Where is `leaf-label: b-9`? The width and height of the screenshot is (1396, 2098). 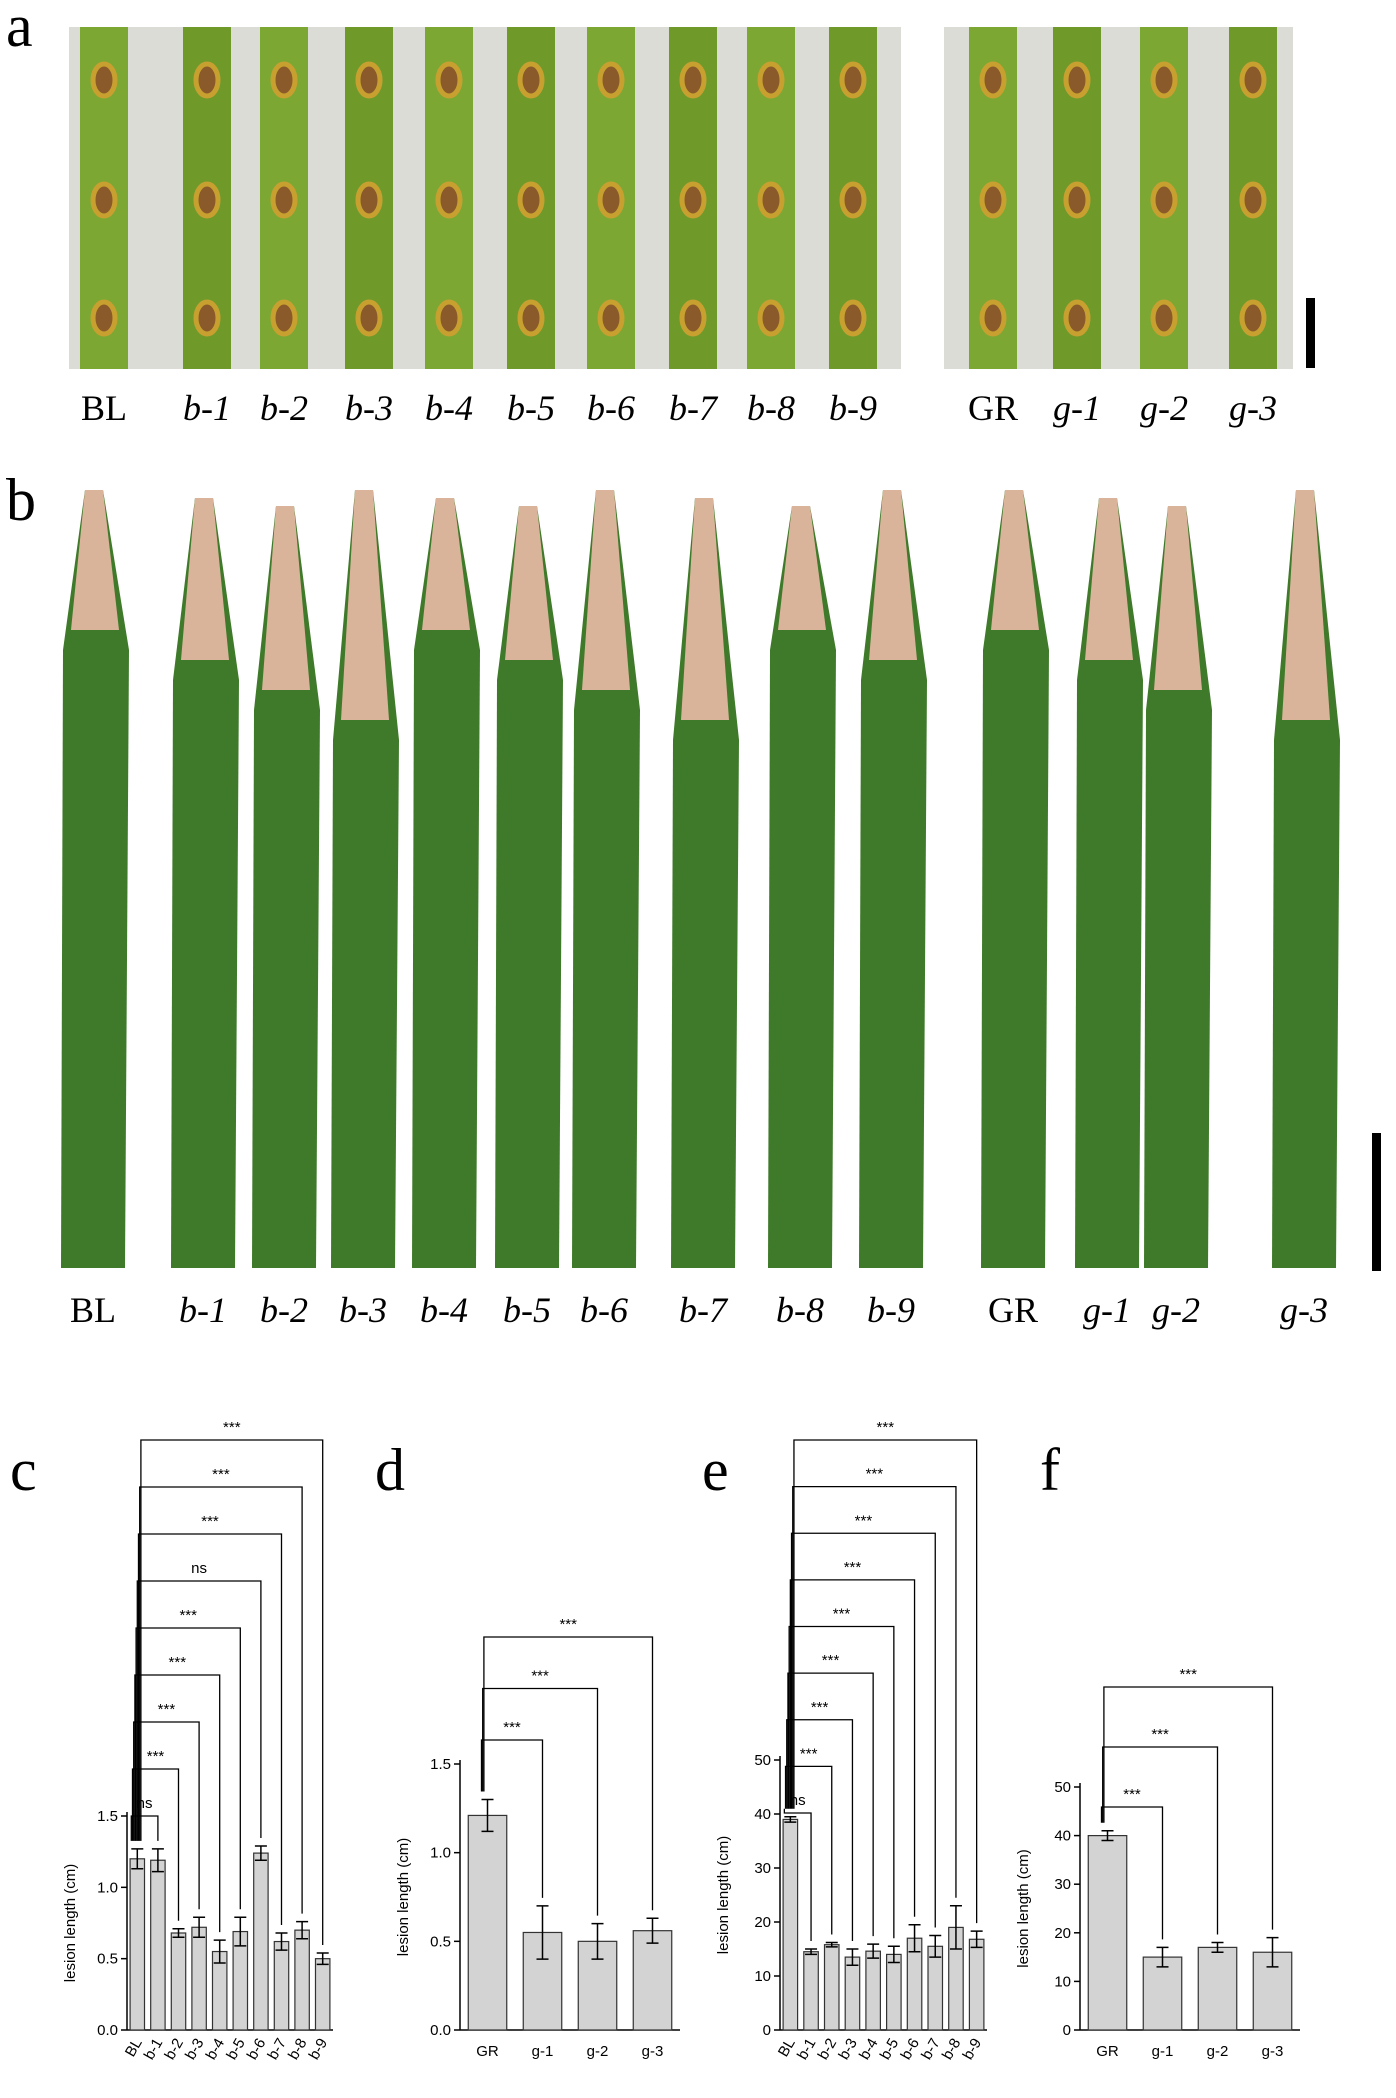
leaf-label: b-9 is located at coordinates (853, 408).